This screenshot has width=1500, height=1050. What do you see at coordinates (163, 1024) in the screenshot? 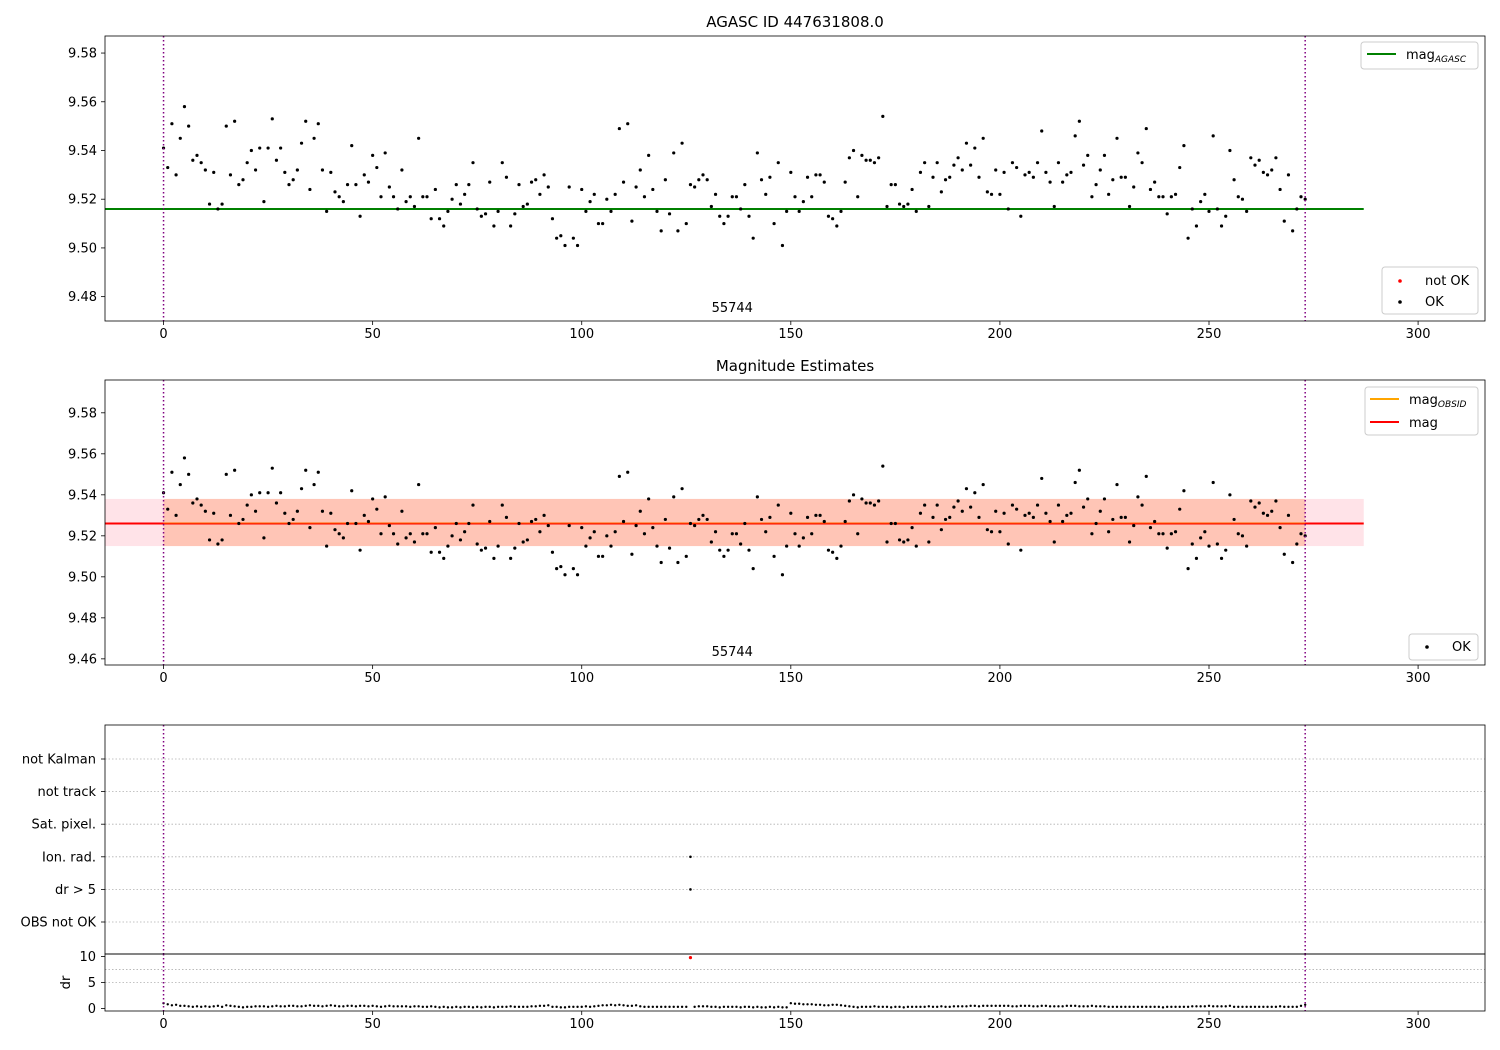
I see `x-tick-label: 0` at bounding box center [163, 1024].